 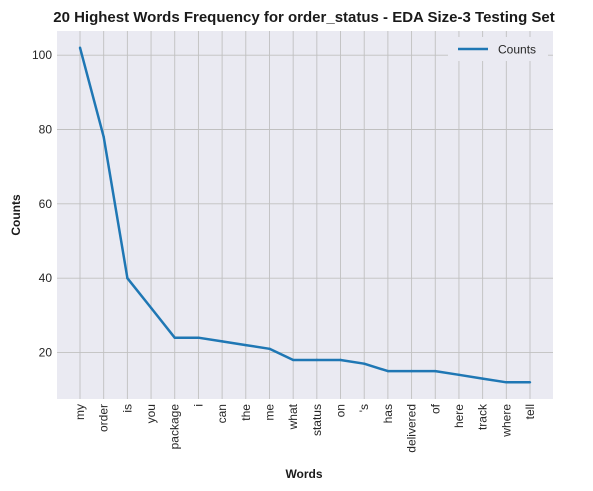 What do you see at coordinates (293, 416) in the screenshot?
I see `x-tick-label: what` at bounding box center [293, 416].